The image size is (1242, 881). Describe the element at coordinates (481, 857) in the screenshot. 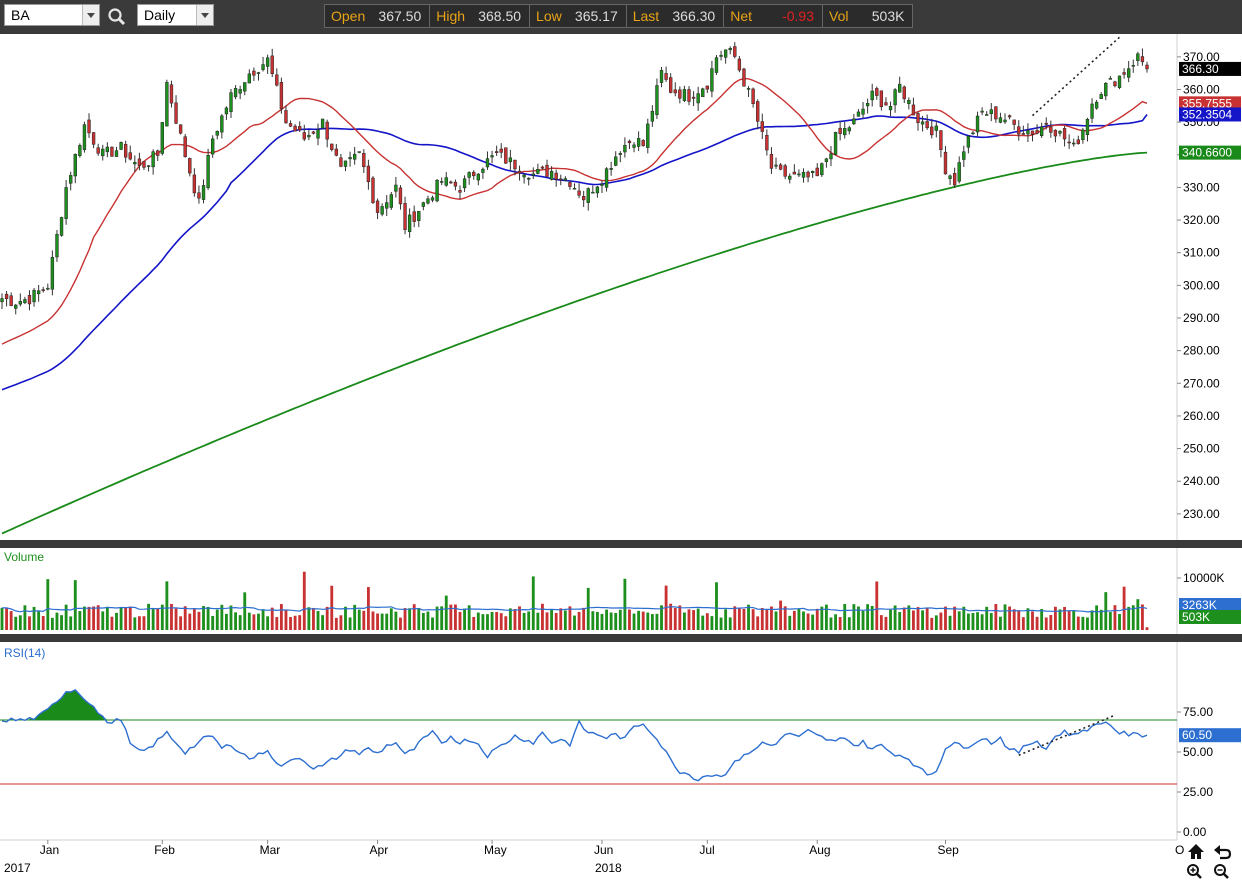

I see `time-axis-labels: Jan Feb Mar Apr May Jun Jul Aug Sep 2017 2018` at that location.